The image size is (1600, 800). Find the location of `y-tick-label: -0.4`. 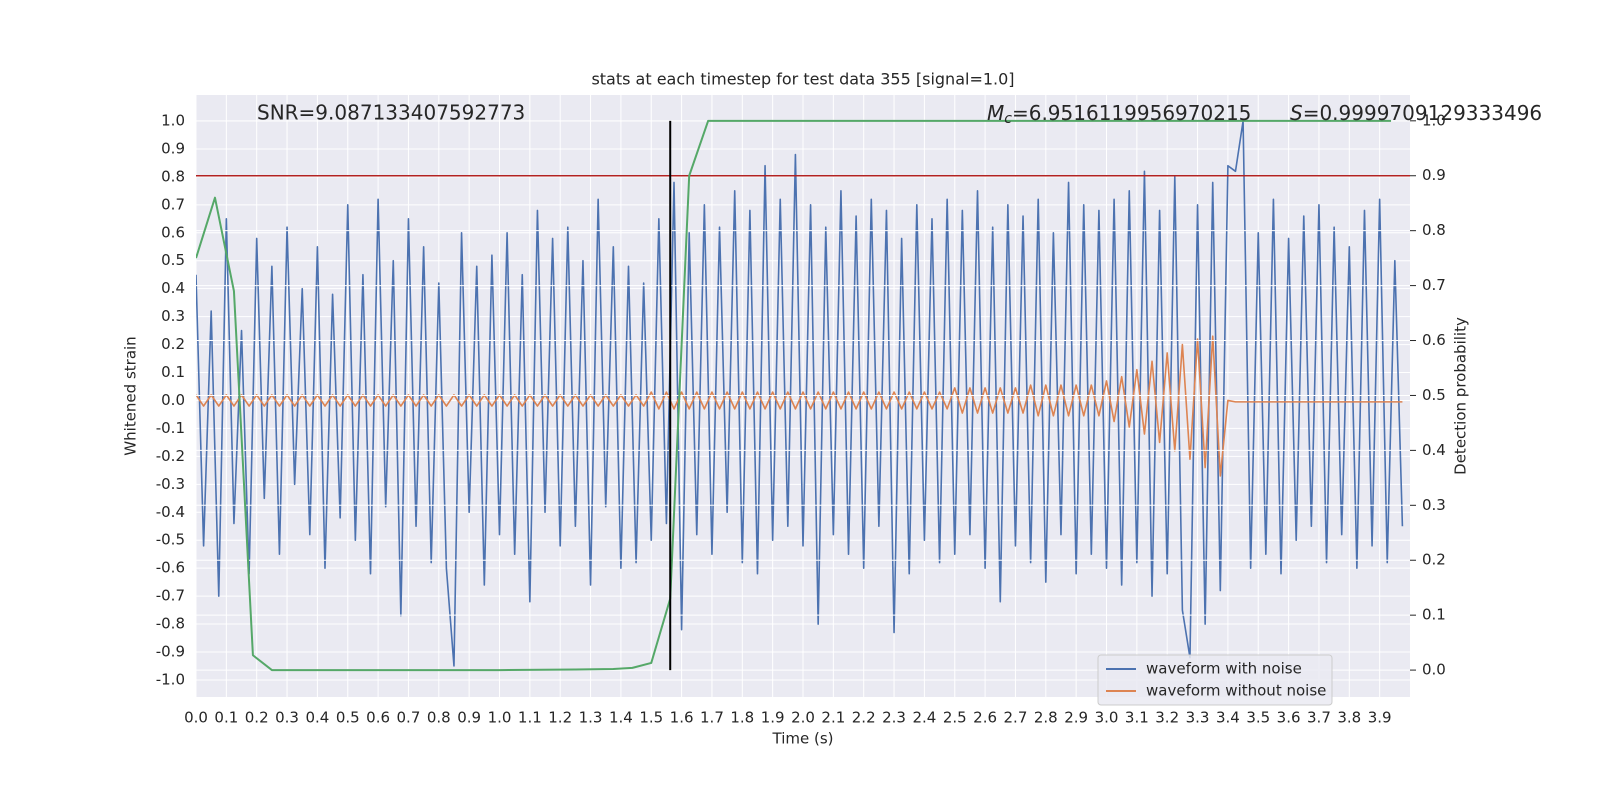

y-tick-label: -0.4 is located at coordinates (170, 512).